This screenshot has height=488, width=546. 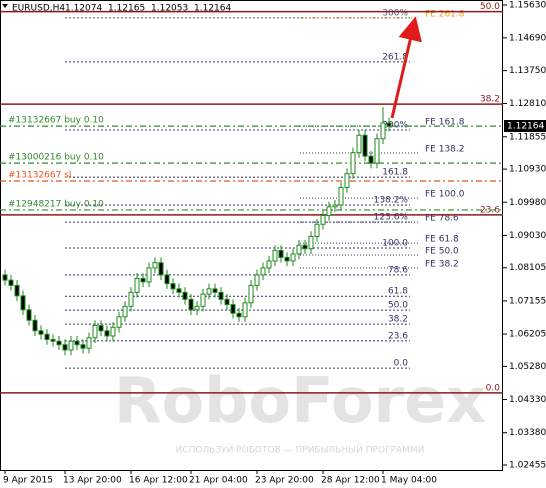 I want to click on y-tick-label: 1.13750, so click(x=527, y=71).